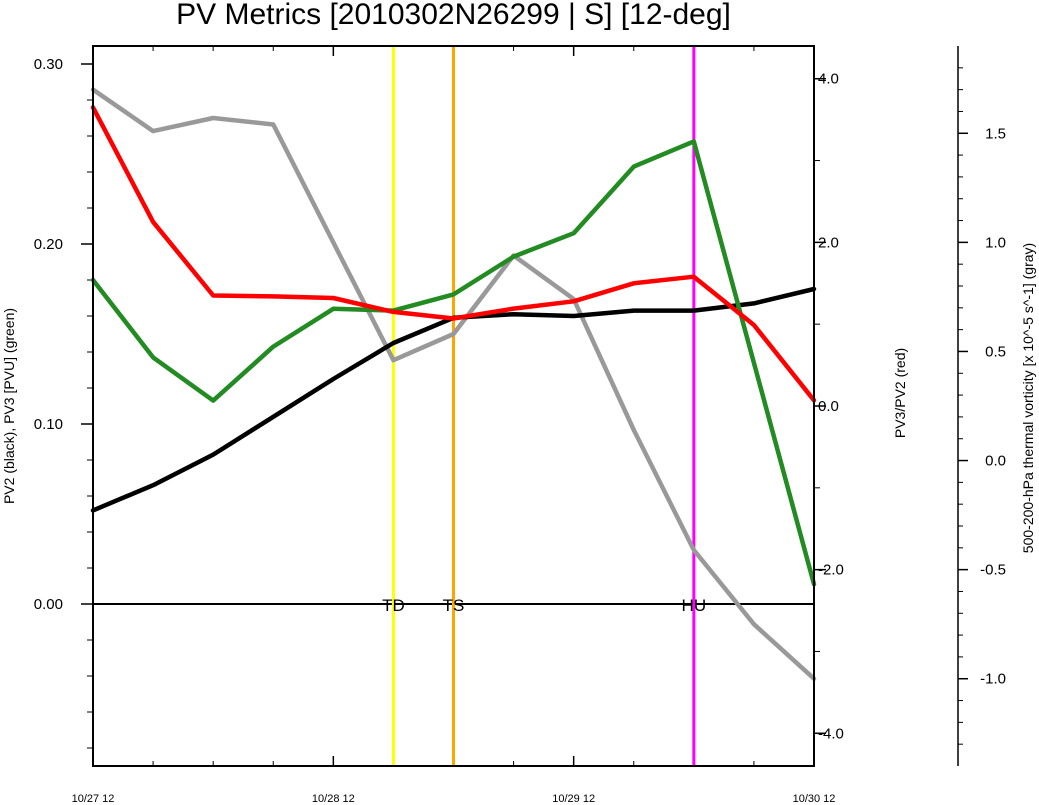 Image resolution: width=1039 pixels, height=805 pixels. I want to click on right-tick-label: -4.0, so click(831, 733).